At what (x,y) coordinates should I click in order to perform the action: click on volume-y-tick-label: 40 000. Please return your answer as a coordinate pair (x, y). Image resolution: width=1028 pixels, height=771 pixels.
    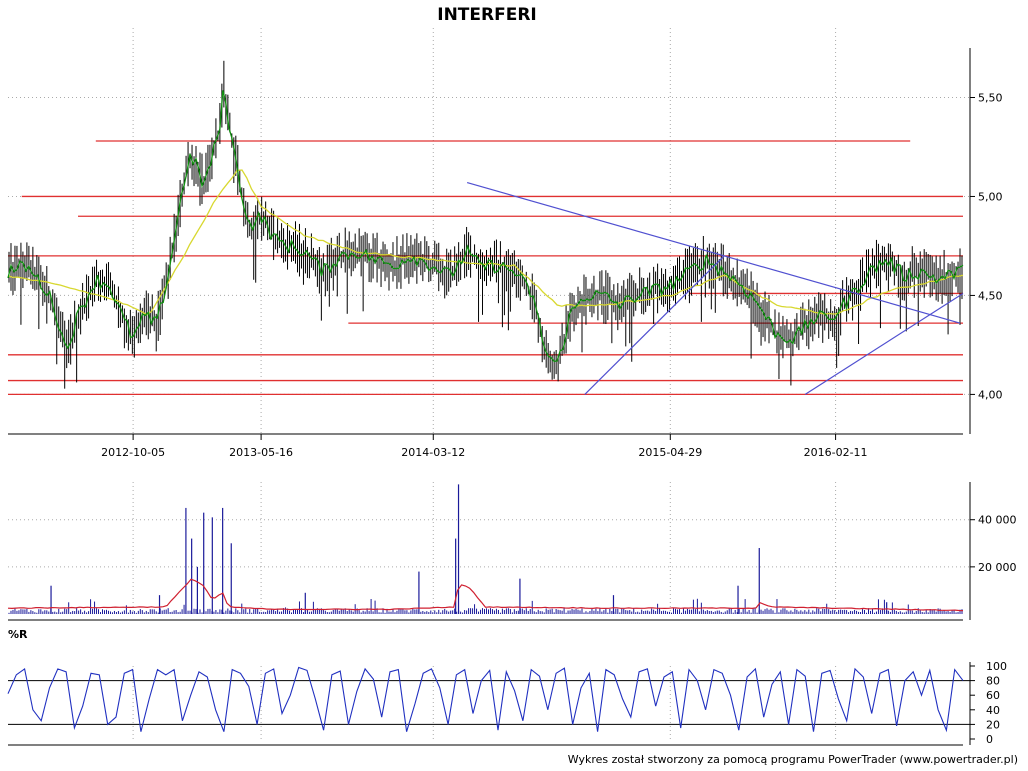
    Looking at the image, I should click on (997, 520).